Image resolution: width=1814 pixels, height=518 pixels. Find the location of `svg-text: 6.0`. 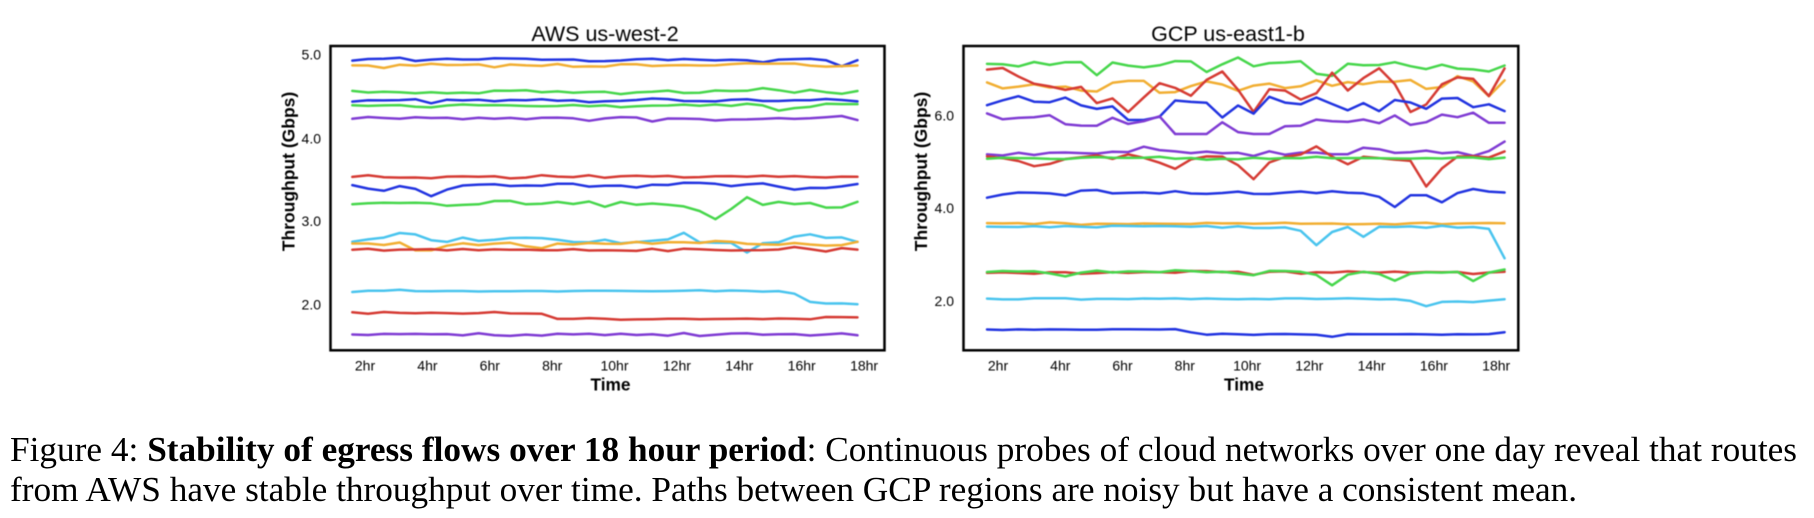

svg-text: 6.0 is located at coordinates (945, 115).